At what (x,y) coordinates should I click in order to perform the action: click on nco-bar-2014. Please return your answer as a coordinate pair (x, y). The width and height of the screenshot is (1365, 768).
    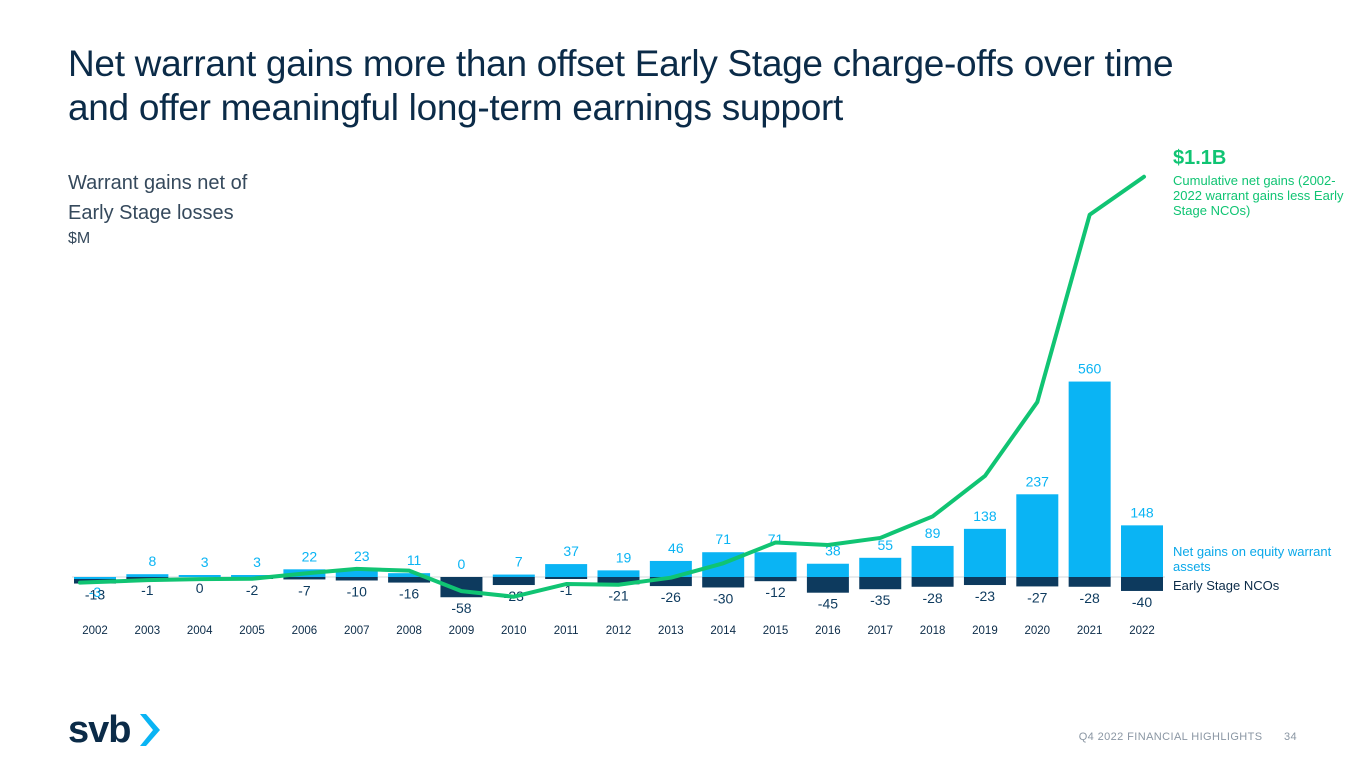
    Looking at the image, I should click on (723, 582).